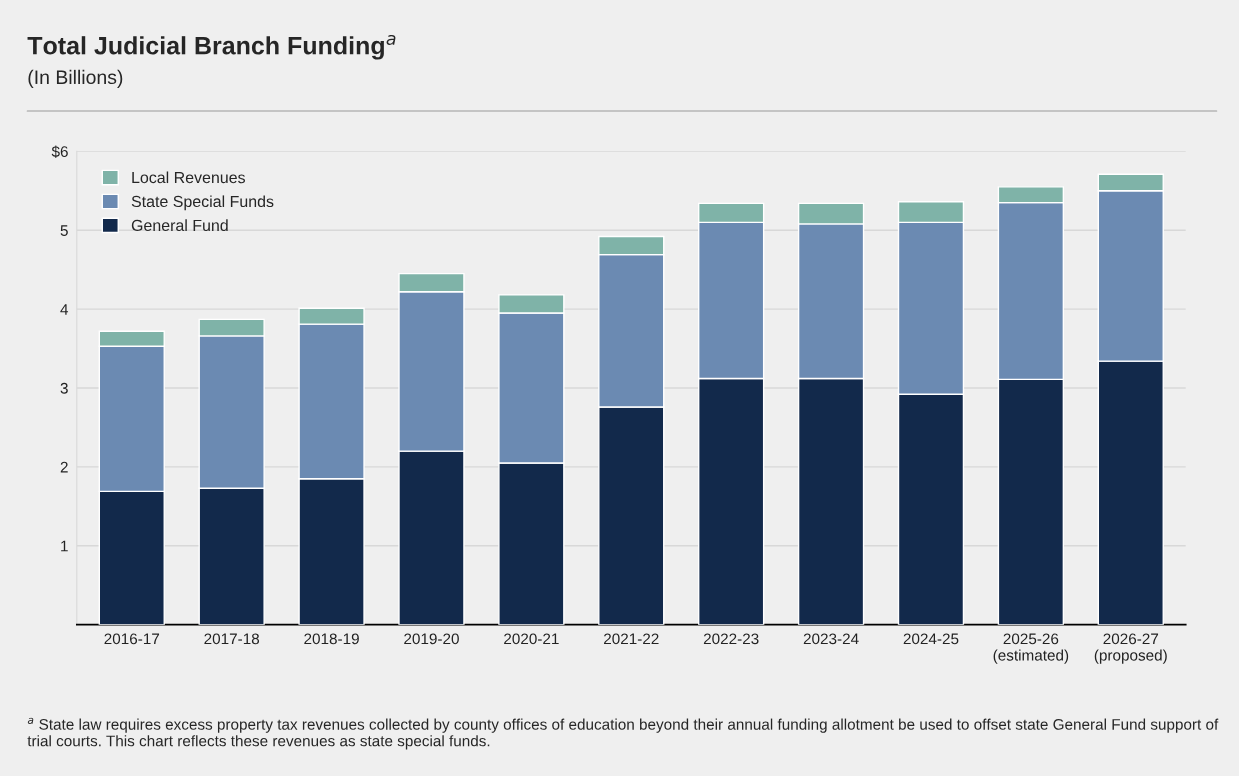 Image resolution: width=1239 pixels, height=776 pixels. Describe the element at coordinates (831, 639) in the screenshot. I see `x-tick-label: 2023-24` at that location.